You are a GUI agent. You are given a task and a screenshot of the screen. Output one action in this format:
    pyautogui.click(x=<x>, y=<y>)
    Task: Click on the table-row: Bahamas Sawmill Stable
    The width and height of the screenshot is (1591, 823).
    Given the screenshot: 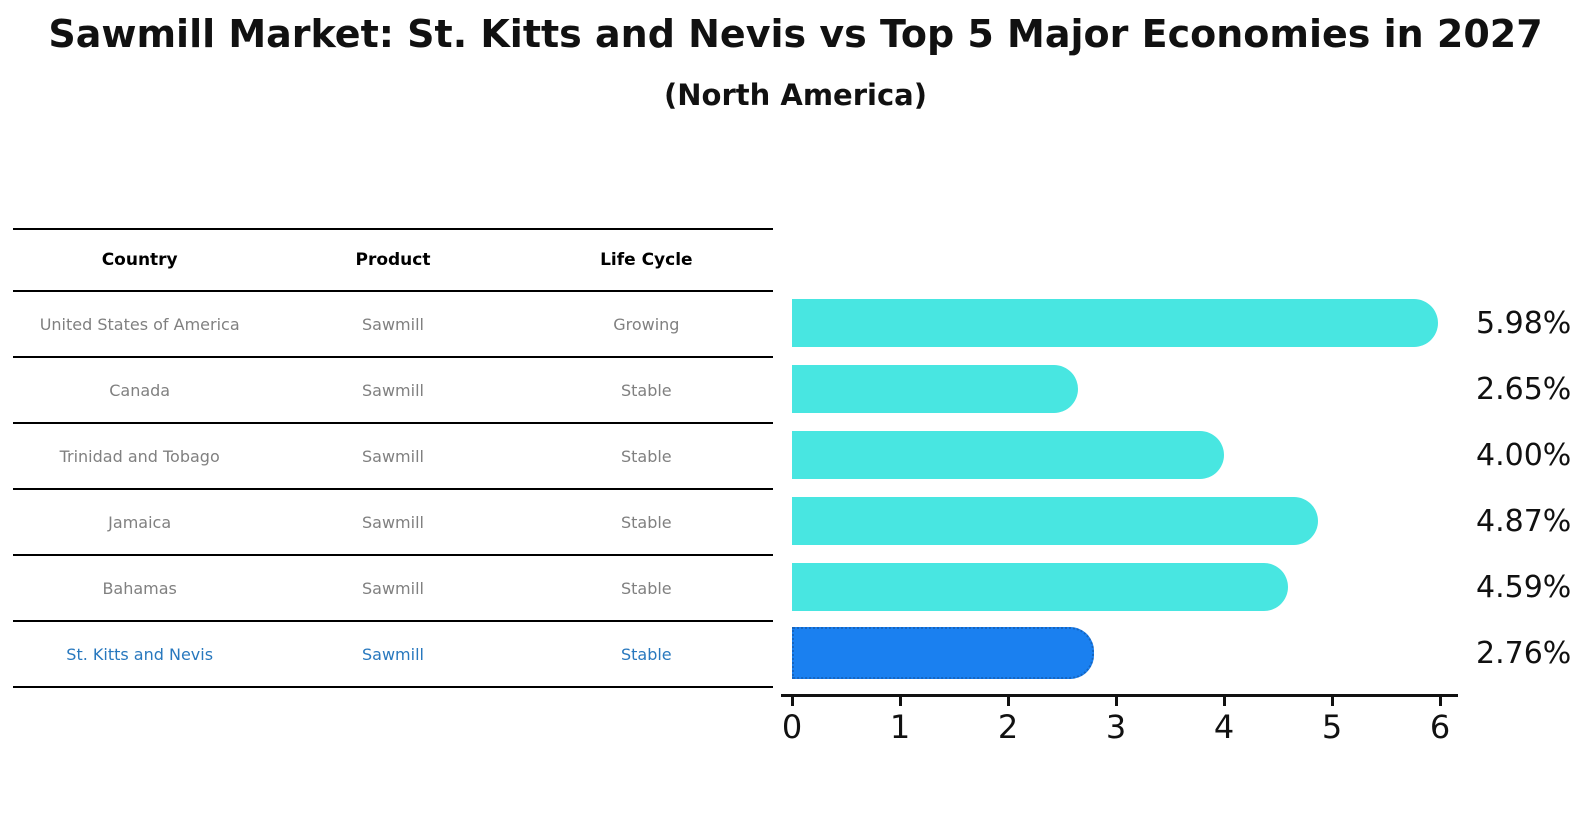 What is the action you would take?
    pyautogui.click(x=393, y=589)
    